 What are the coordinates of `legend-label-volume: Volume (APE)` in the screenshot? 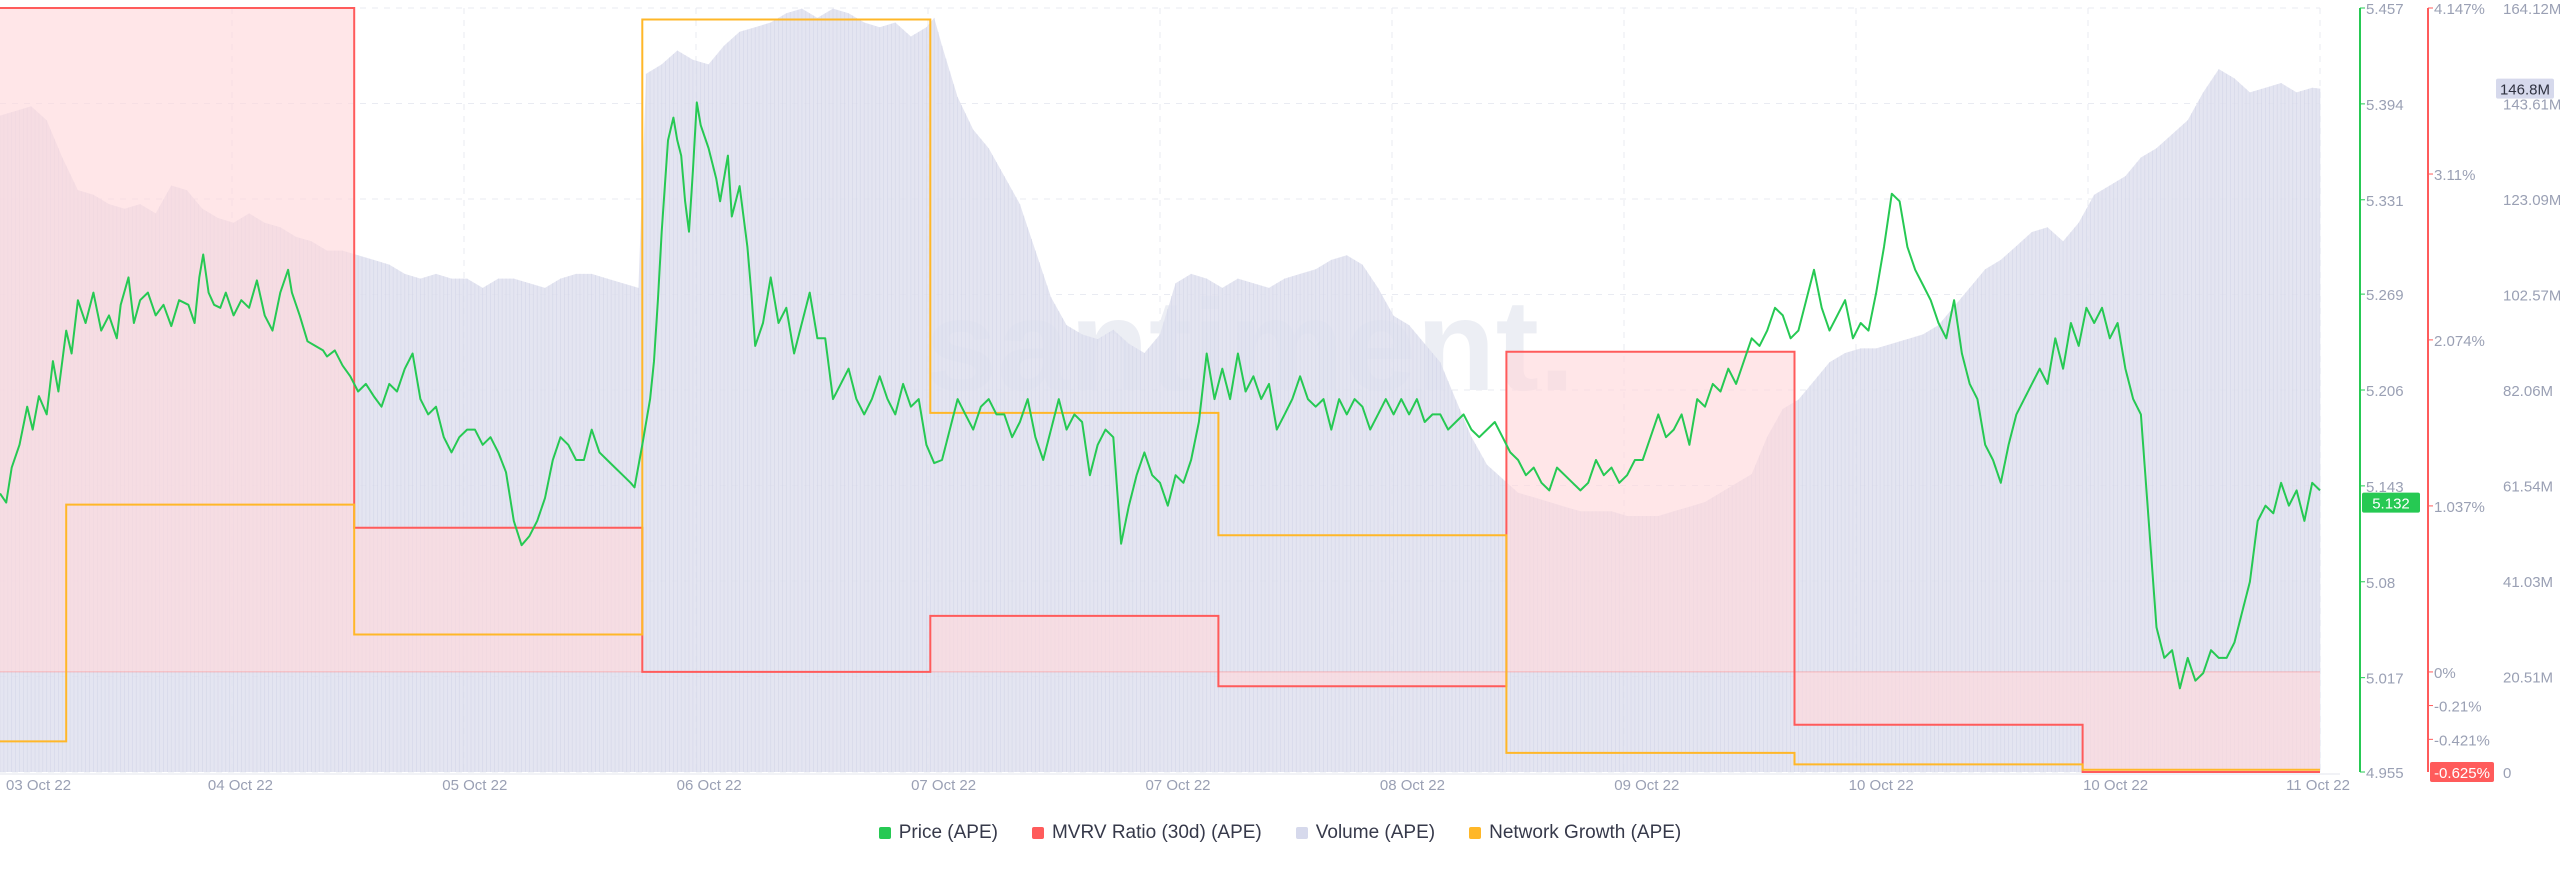 It's located at (1375, 832).